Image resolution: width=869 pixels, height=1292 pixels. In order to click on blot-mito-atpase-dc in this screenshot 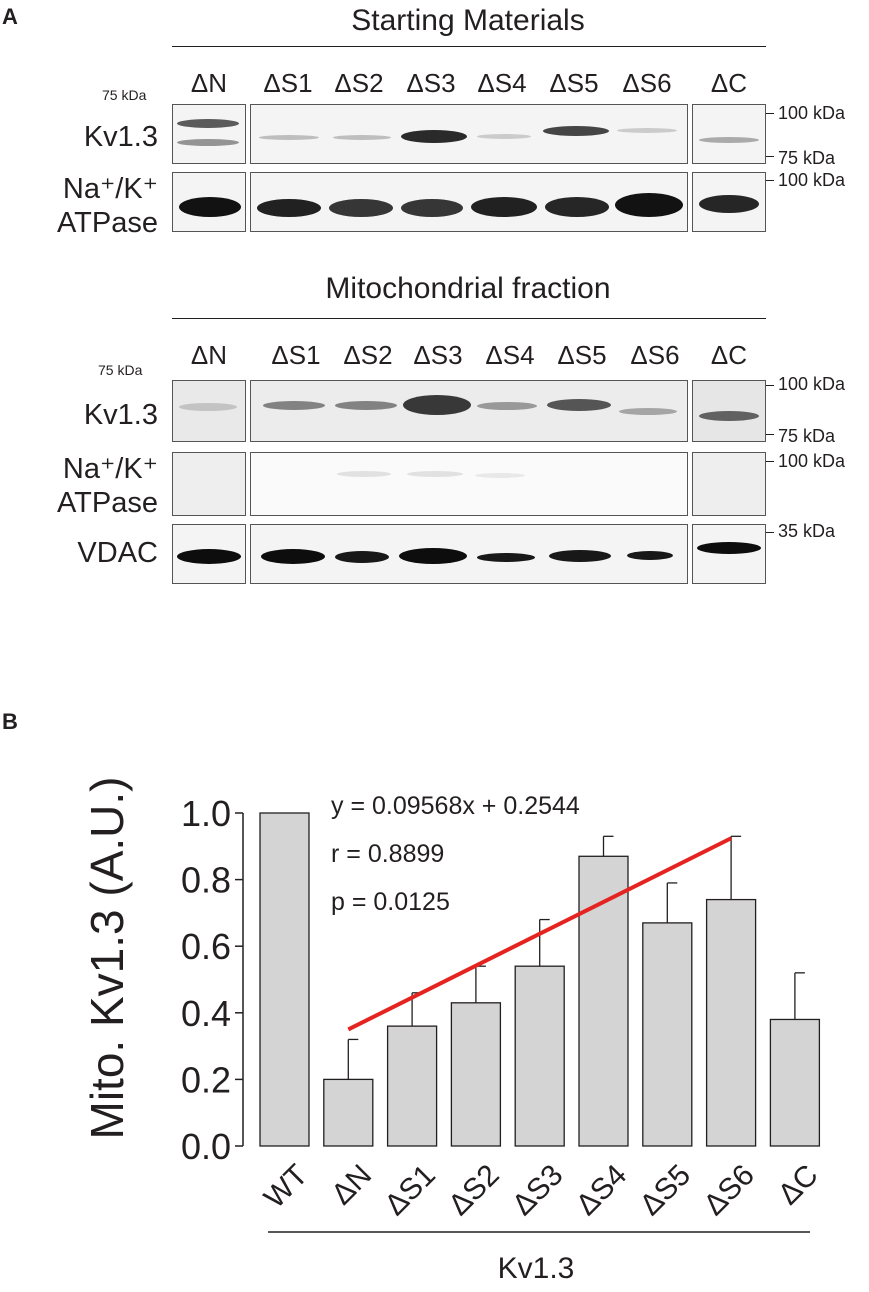, I will do `click(729, 484)`.